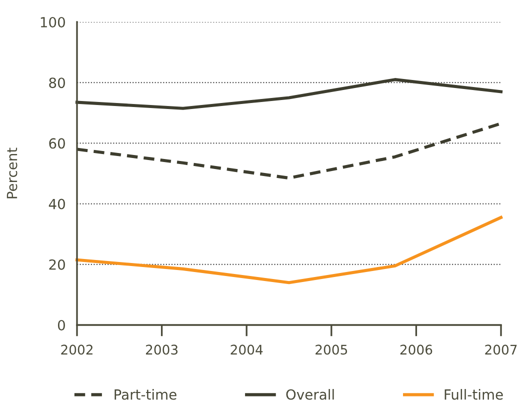 The image size is (525, 412). I want to click on y-tick-label: 60, so click(57, 143).